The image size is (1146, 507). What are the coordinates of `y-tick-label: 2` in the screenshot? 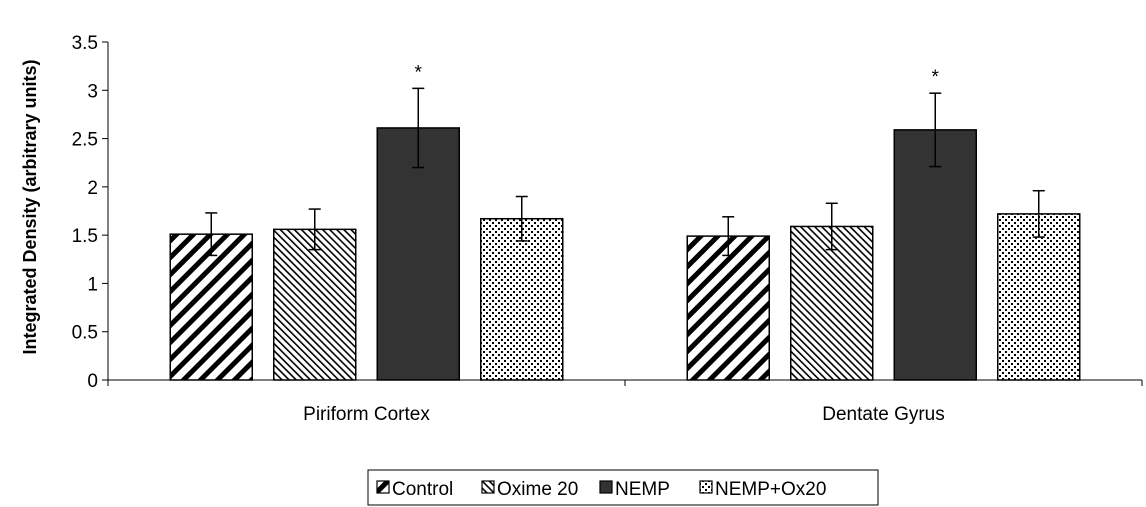 It's located at (92, 188).